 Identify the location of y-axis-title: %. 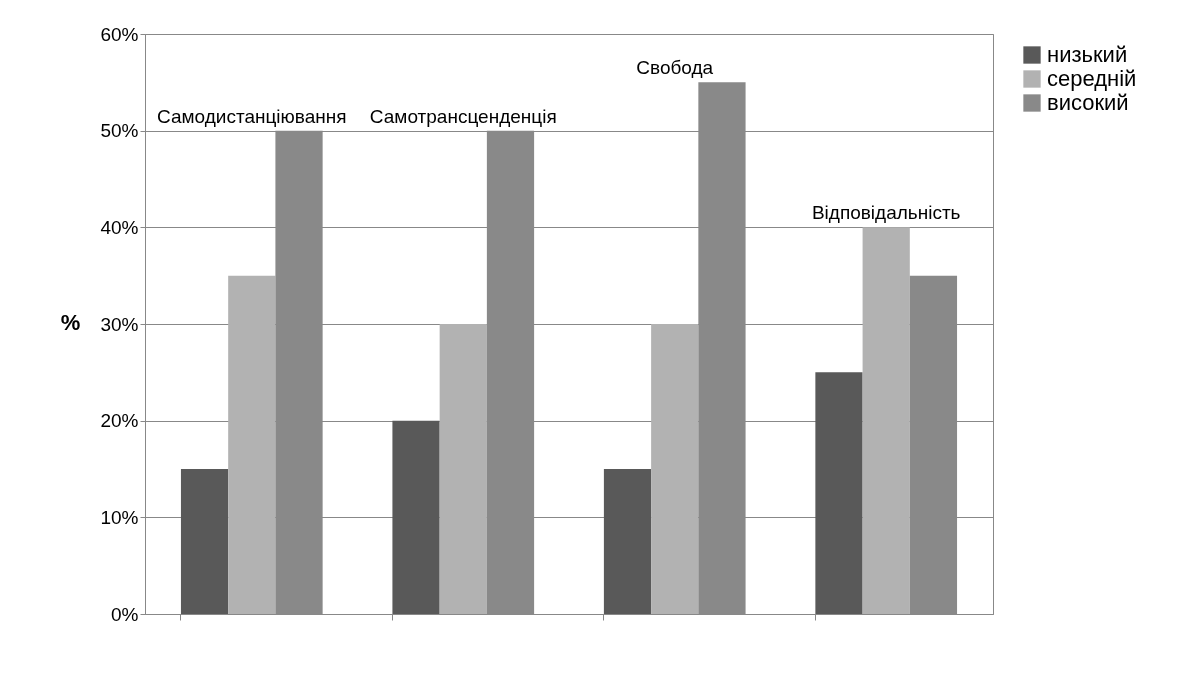
(70, 322).